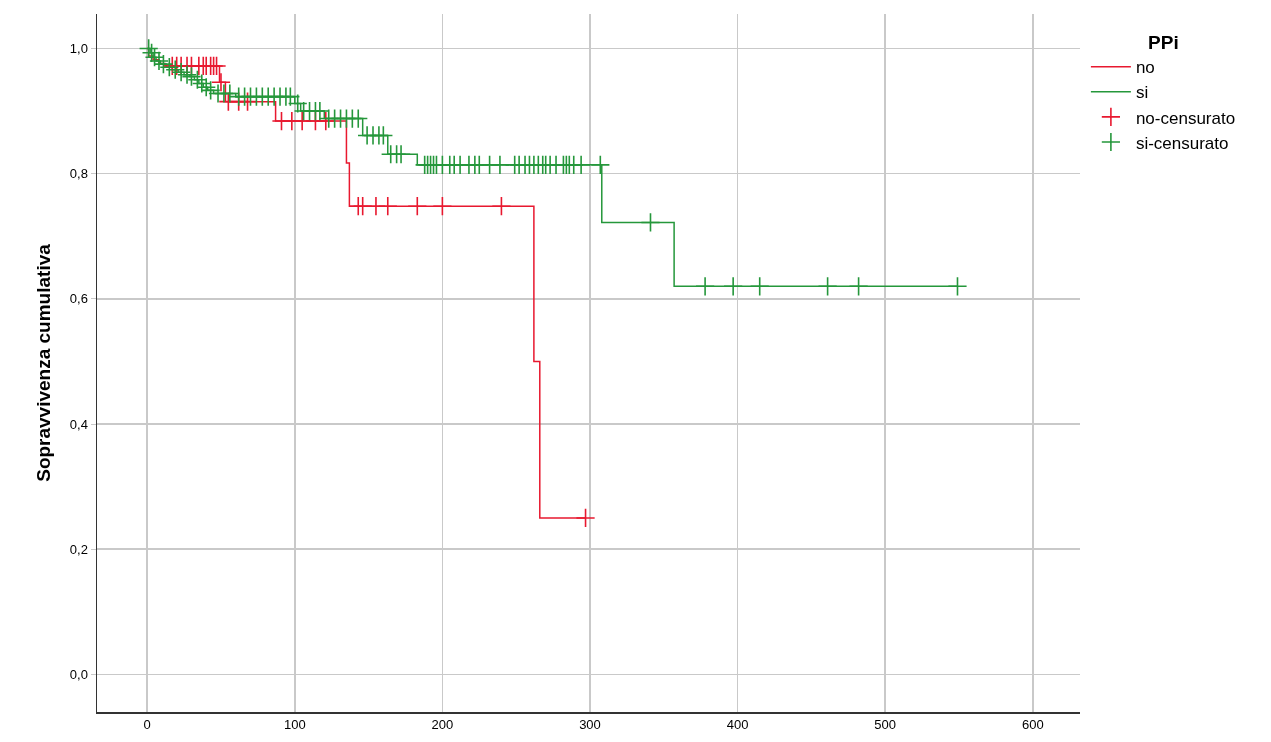 This screenshot has height=742, width=1271. Describe the element at coordinates (78, 674) in the screenshot. I see `y-tick-label: 0,0` at that location.